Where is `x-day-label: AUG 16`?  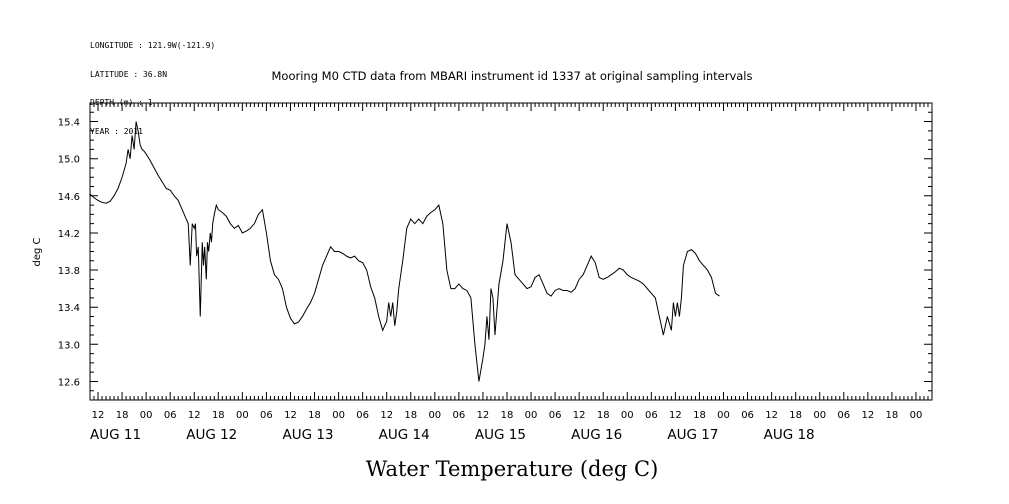 x-day-label: AUG 16 is located at coordinates (596, 435).